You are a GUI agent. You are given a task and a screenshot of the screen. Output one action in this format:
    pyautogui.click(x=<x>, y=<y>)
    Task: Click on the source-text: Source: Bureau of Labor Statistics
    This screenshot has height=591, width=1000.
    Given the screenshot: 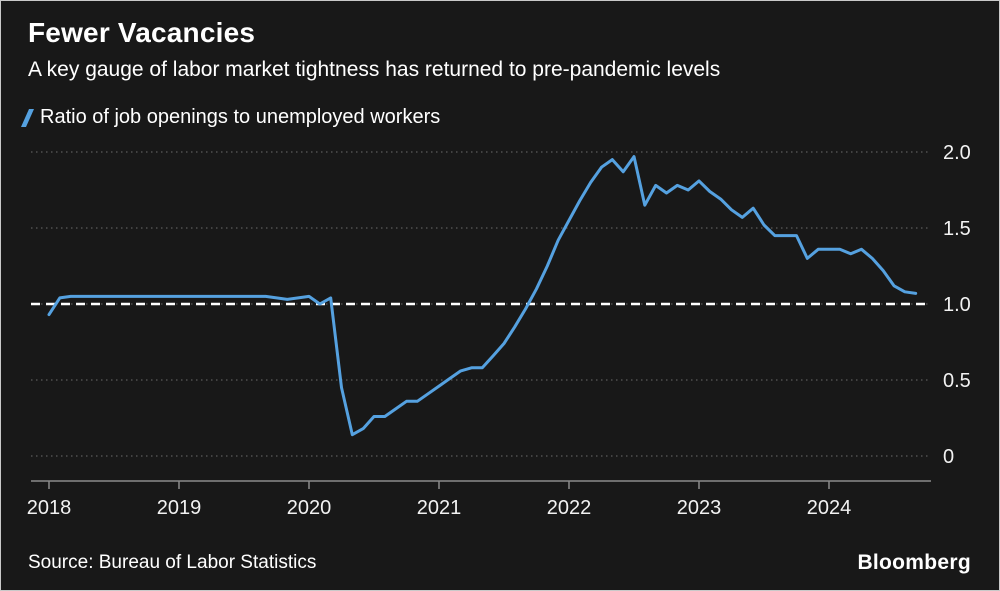 What is the action you would take?
    pyautogui.click(x=172, y=562)
    